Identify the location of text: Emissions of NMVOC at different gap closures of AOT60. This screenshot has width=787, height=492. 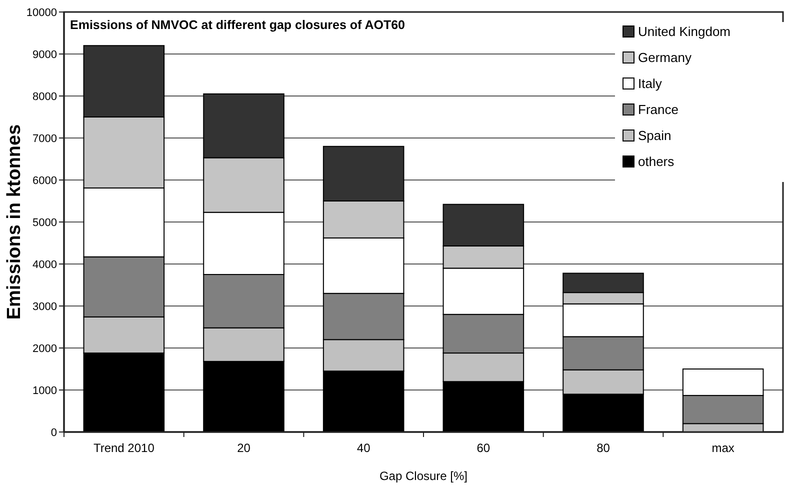
(238, 25).